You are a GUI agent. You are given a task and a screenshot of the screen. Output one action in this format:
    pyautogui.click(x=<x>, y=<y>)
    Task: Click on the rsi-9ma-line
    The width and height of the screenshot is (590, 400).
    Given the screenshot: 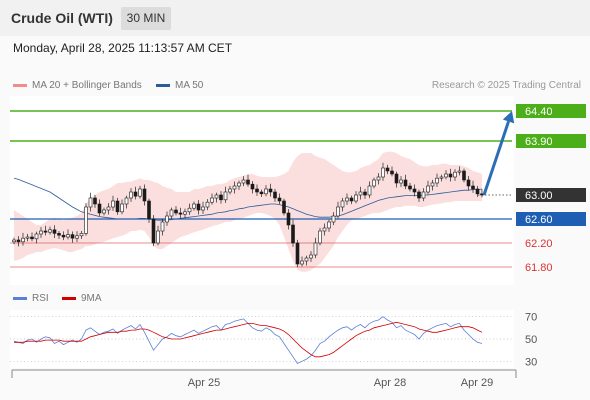 What is the action you would take?
    pyautogui.click(x=248, y=339)
    